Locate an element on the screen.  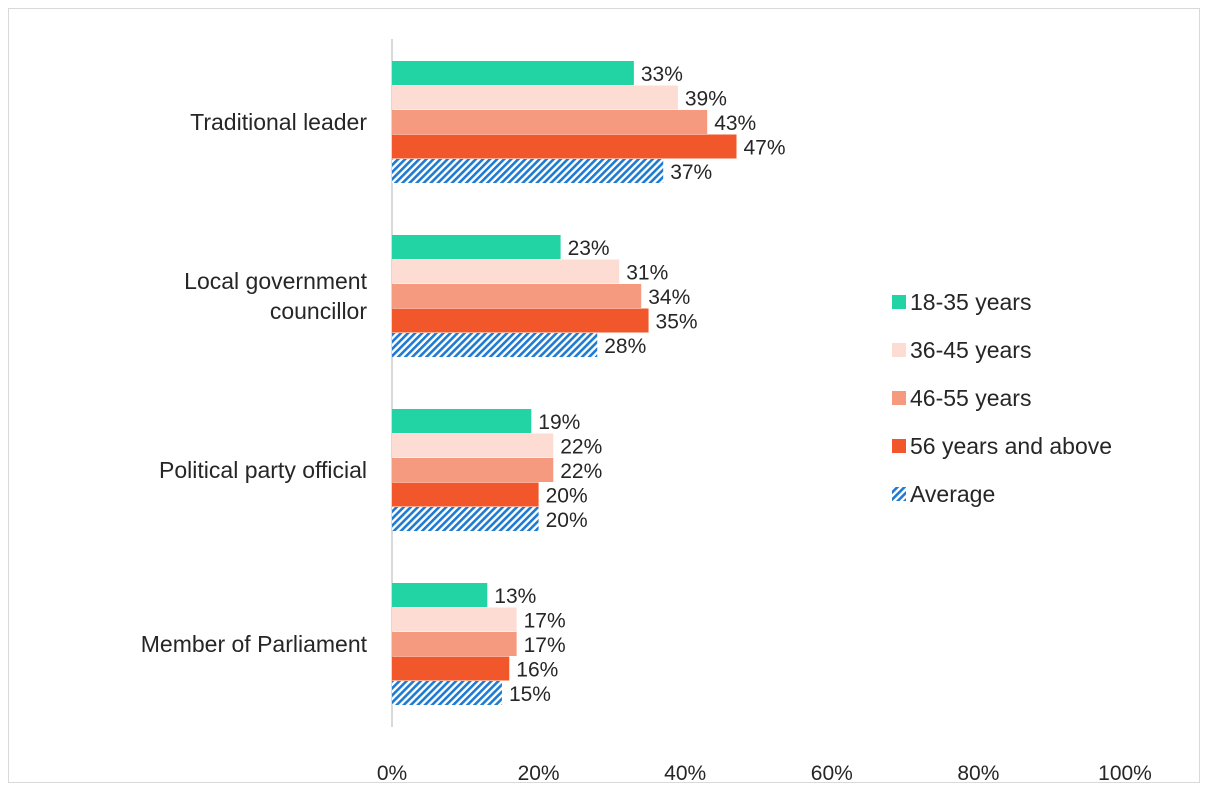
data-label: 35% is located at coordinates (677, 322).